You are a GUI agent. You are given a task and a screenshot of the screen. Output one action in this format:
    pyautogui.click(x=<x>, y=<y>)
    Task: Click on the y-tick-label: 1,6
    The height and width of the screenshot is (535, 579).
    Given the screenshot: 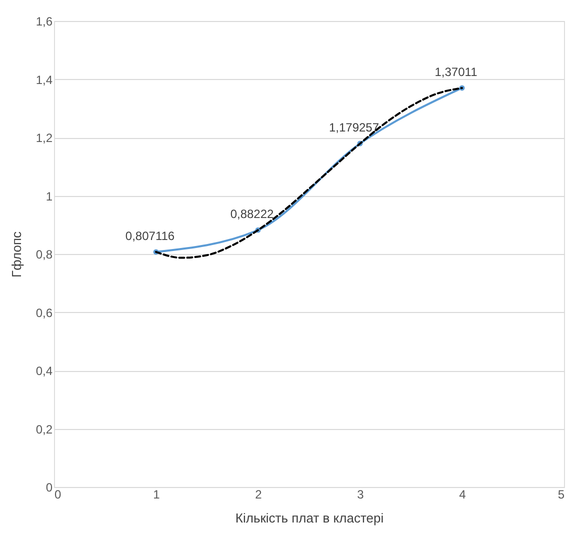 What is the action you would take?
    pyautogui.click(x=44, y=21)
    